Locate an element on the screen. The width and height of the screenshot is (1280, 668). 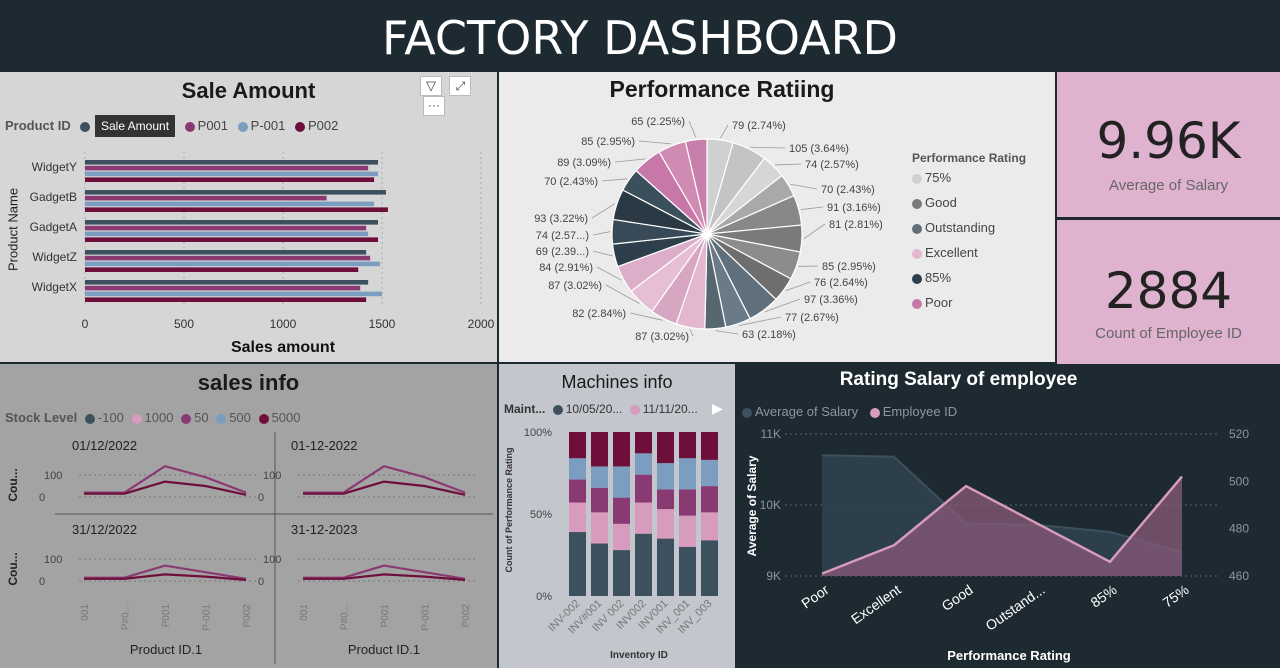
pie-data-label: 85 (2.95%) is located at coordinates (608, 142).